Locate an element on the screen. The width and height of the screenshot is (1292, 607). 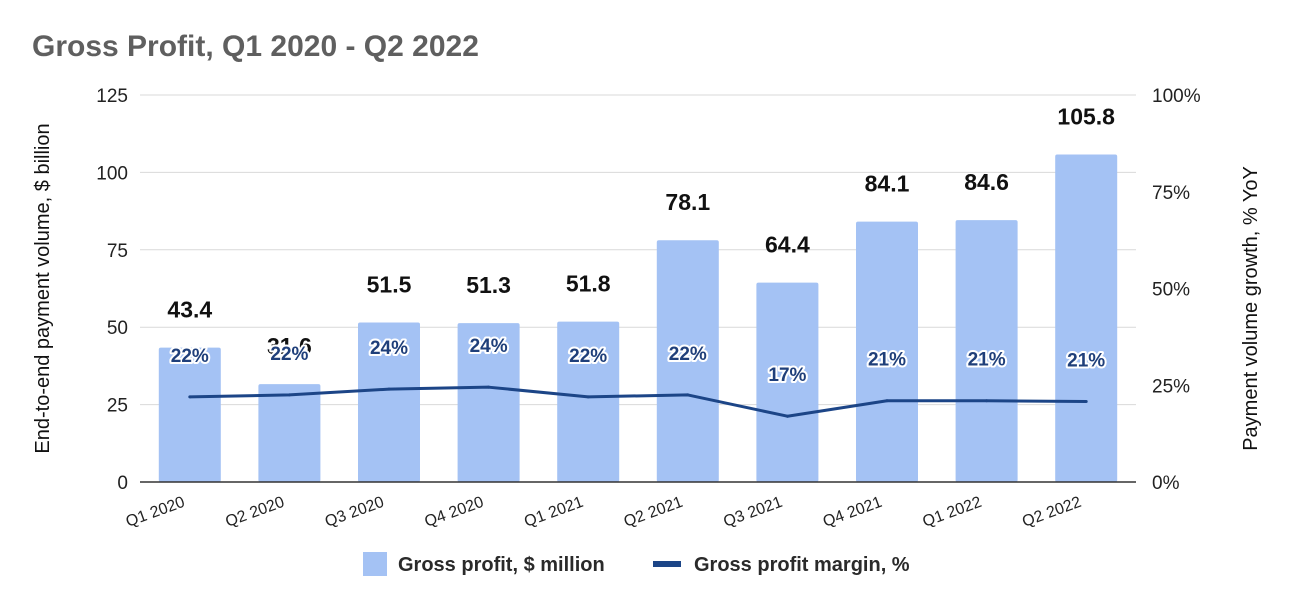
x-tick-label: Q2 2022 is located at coordinates (1052, 512).